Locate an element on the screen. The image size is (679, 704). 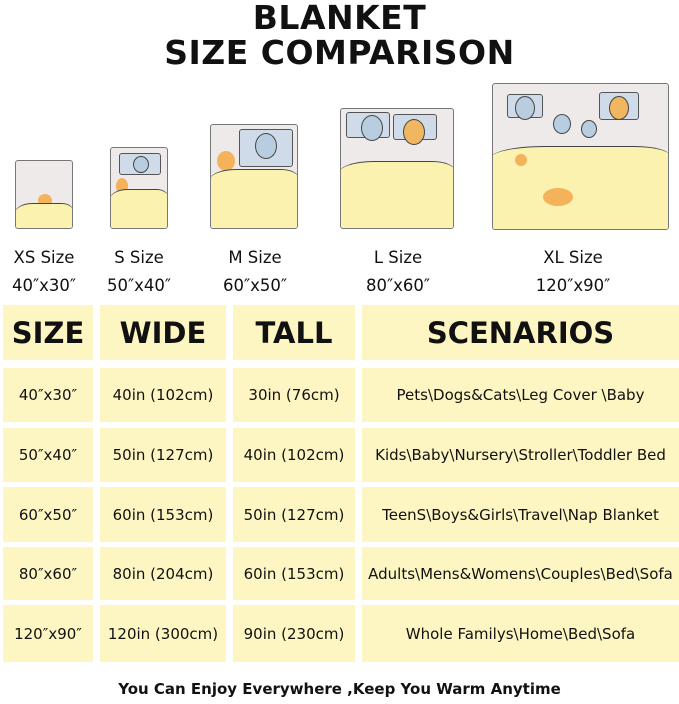
cell-wide: 120in (300cm) is located at coordinates (163, 633).